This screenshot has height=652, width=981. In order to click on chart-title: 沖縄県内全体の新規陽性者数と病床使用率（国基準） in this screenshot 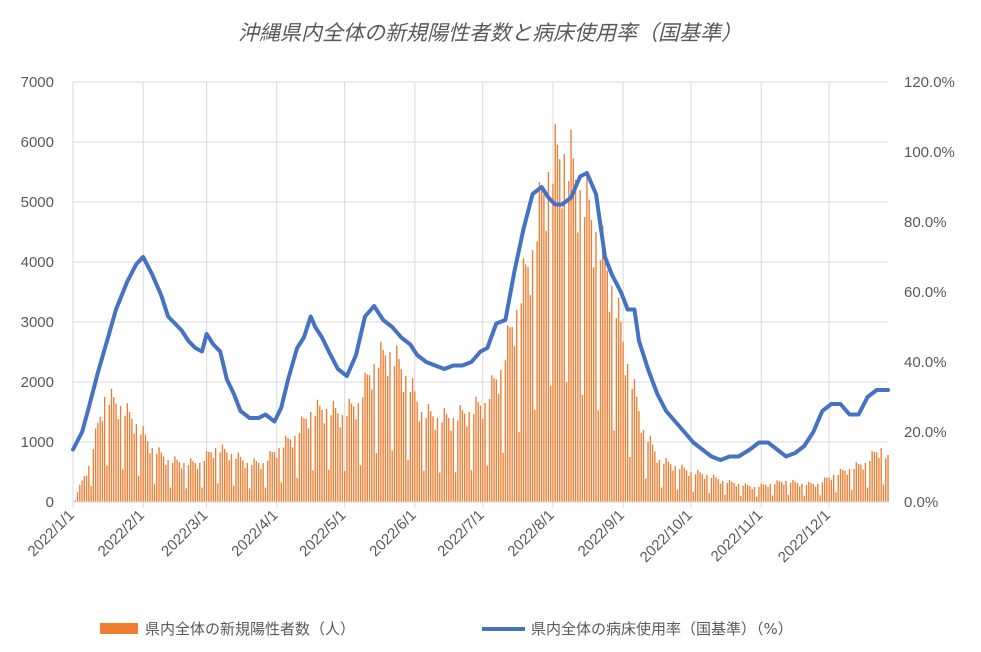, I will do `click(490, 33)`.